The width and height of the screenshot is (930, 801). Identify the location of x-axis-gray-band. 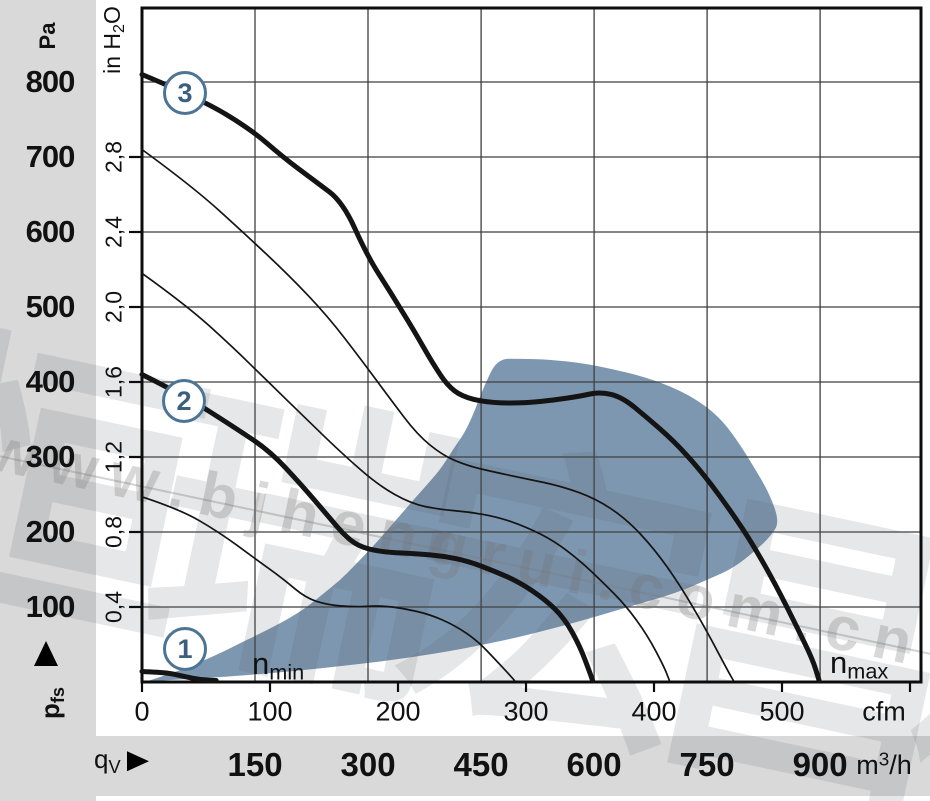
(513, 766).